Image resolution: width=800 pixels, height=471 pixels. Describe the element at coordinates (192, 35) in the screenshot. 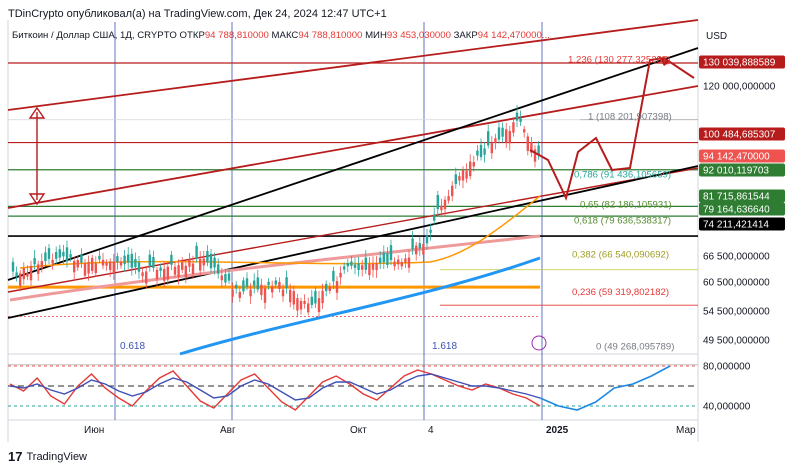

I see `open-label: ОТКР` at that location.